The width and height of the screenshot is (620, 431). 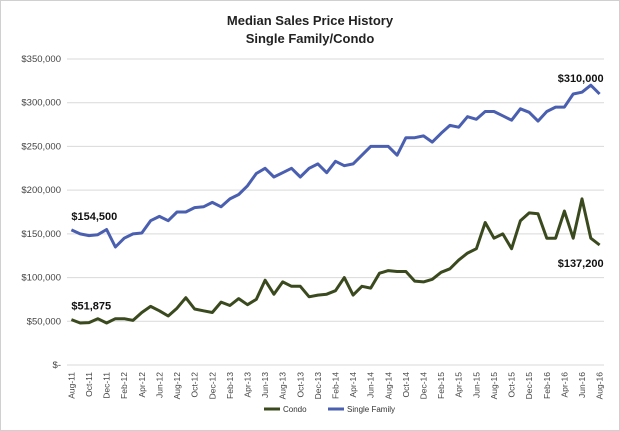 What do you see at coordinates (41, 59) in the screenshot?
I see `y-tick-label: $350,000` at bounding box center [41, 59].